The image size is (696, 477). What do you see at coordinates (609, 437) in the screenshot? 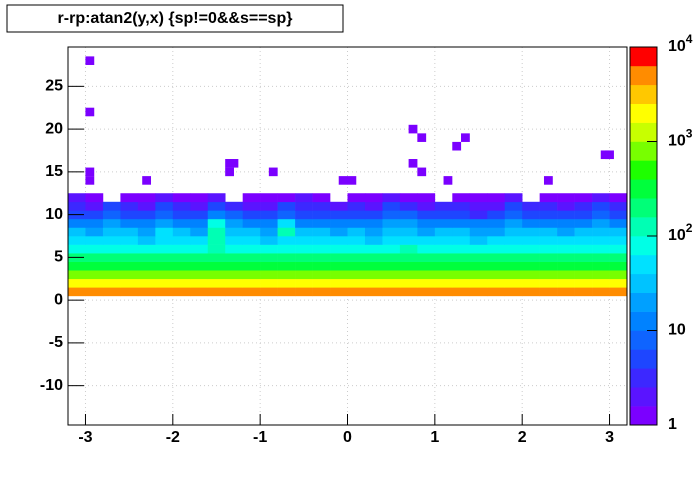
I see `x-tick-label: 3` at bounding box center [609, 437].